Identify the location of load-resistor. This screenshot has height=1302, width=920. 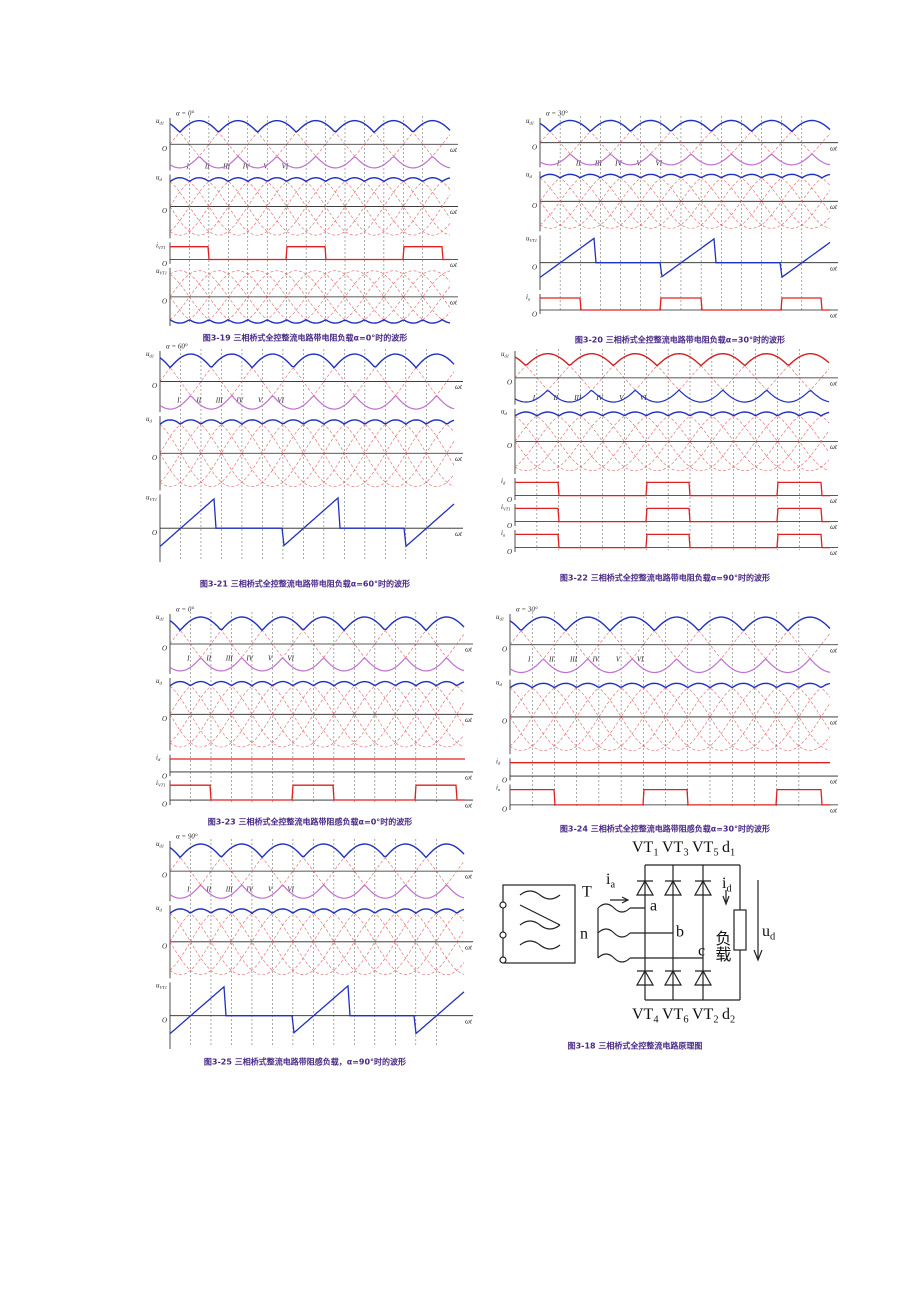
(740, 930).